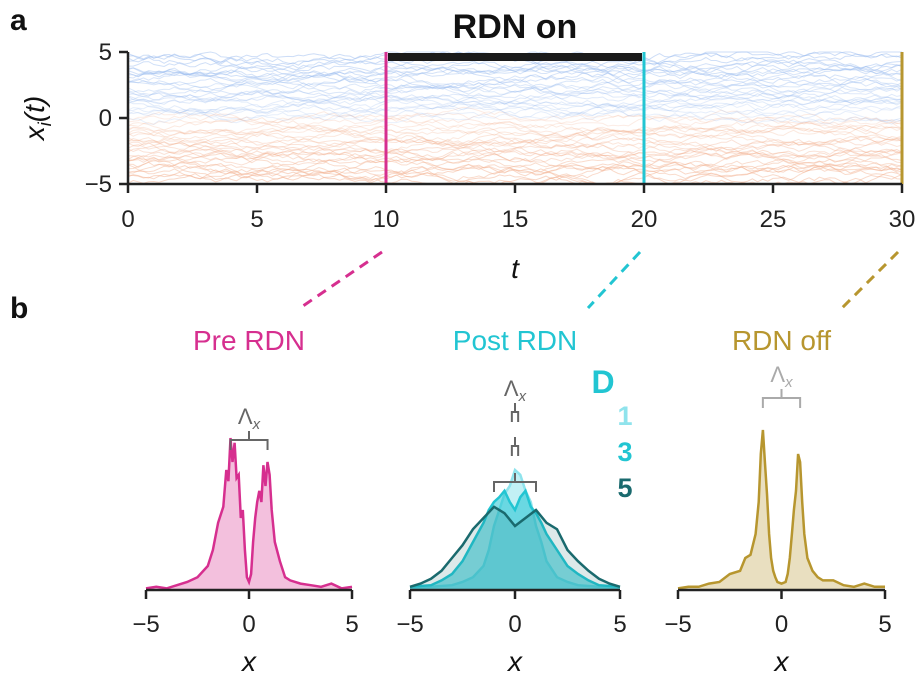 The height and width of the screenshot is (677, 922). I want to click on rdn-on-title: RDN on, so click(515, 27).